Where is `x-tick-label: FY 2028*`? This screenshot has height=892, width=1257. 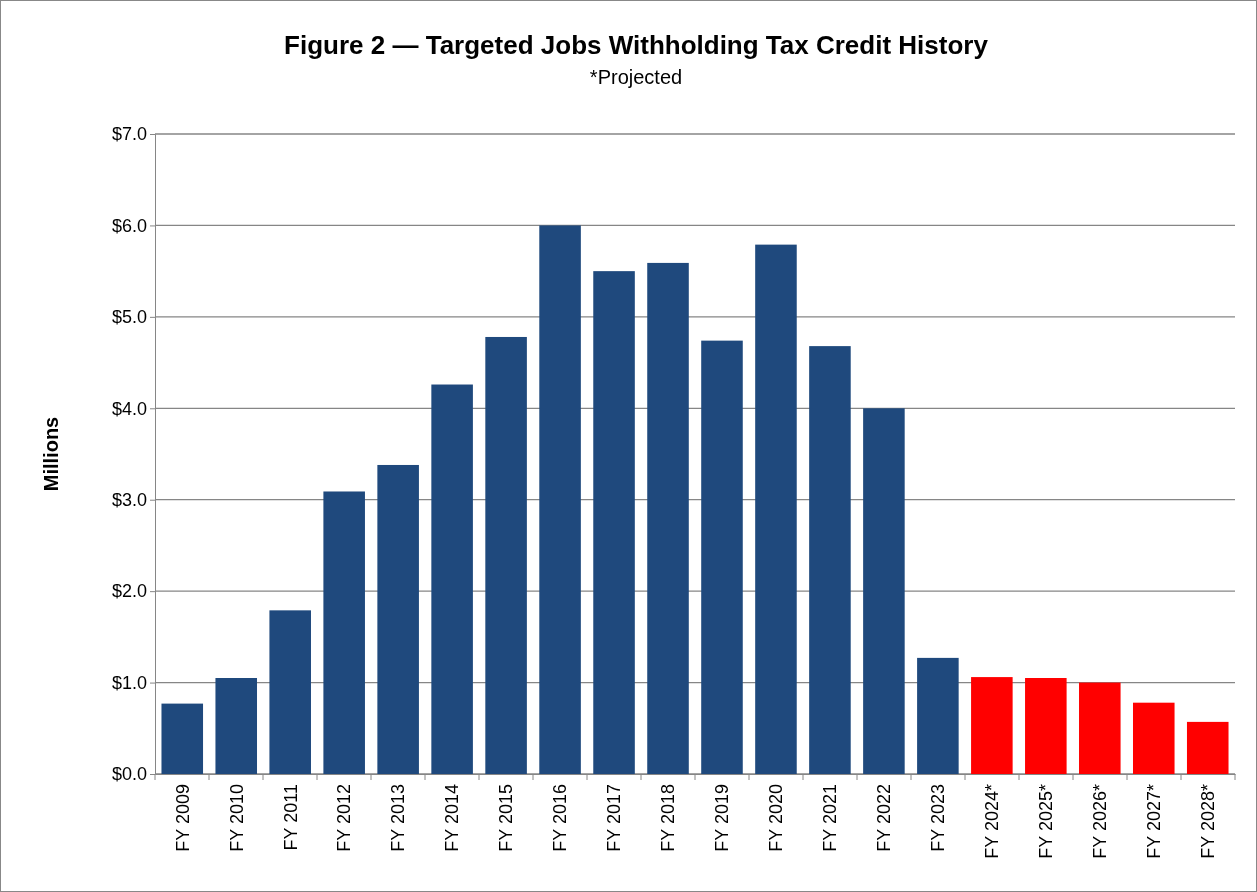 x-tick-label: FY 2028* is located at coordinates (1208, 821).